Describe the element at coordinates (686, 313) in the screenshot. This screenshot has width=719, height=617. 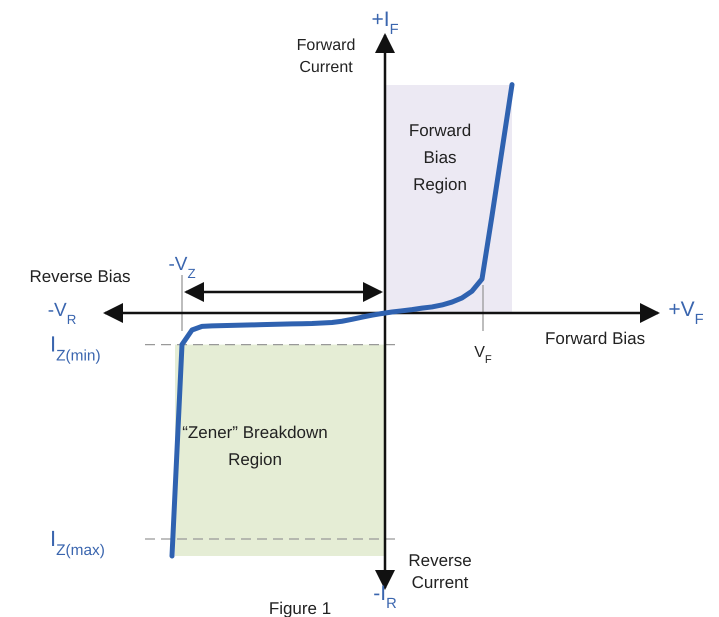
I see `text: +V$_{F}$` at that location.